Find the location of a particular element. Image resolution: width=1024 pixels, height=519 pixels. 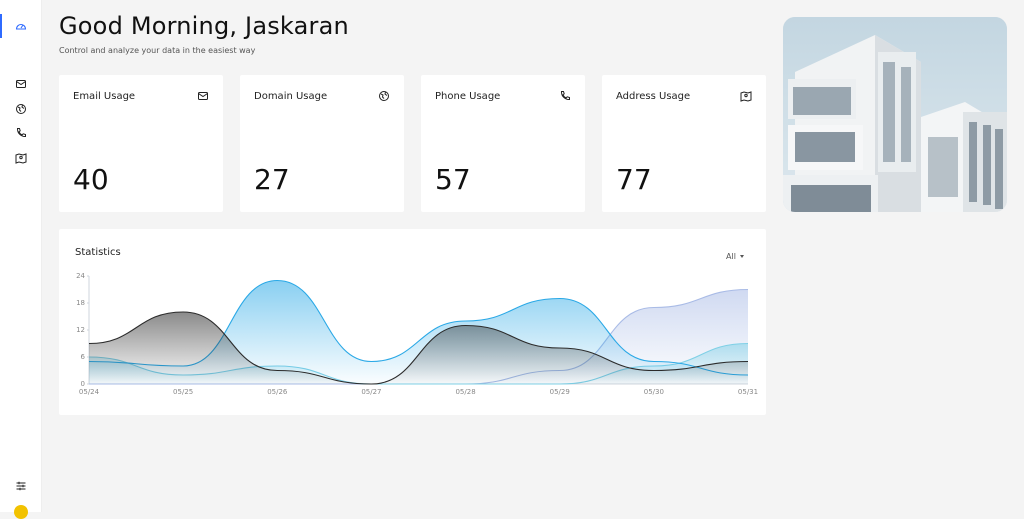

x-tick-label: 05/26 is located at coordinates (277, 392).